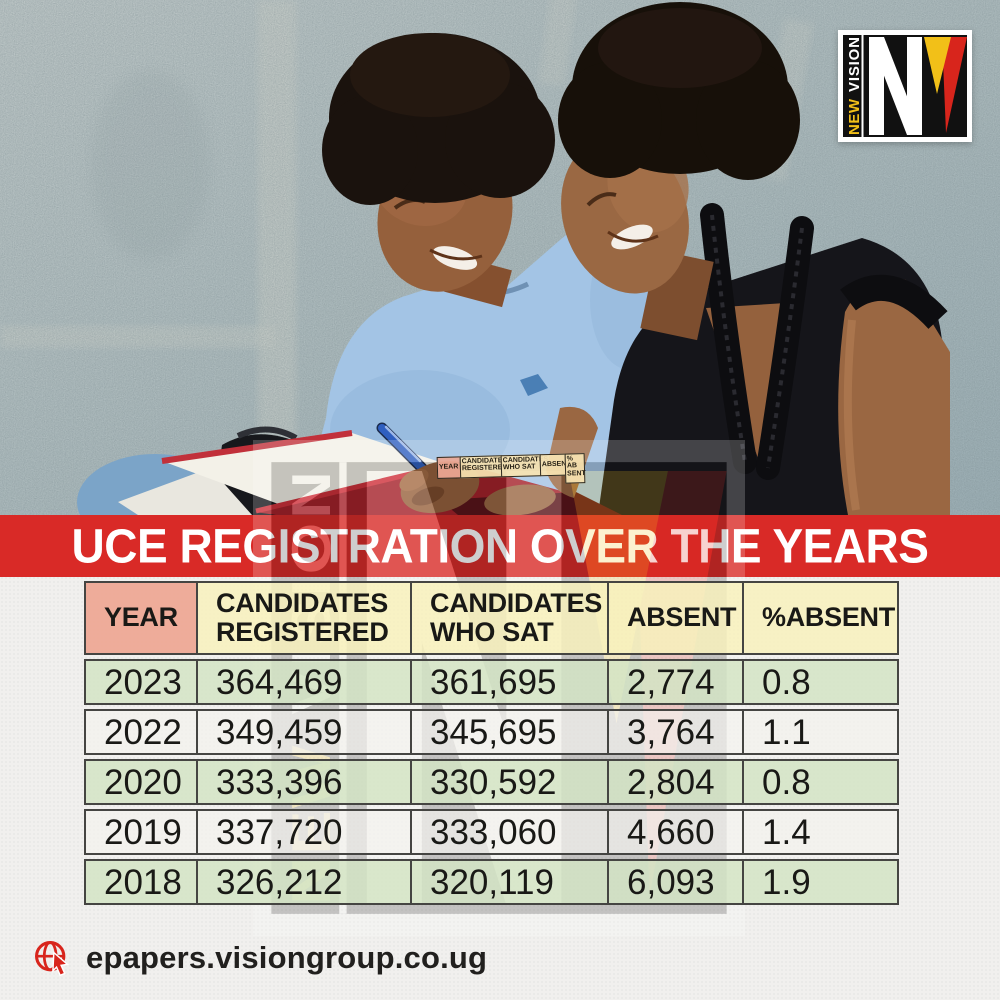 This screenshot has width=1000, height=1000. I want to click on cell-absent: 2,804, so click(675, 782).